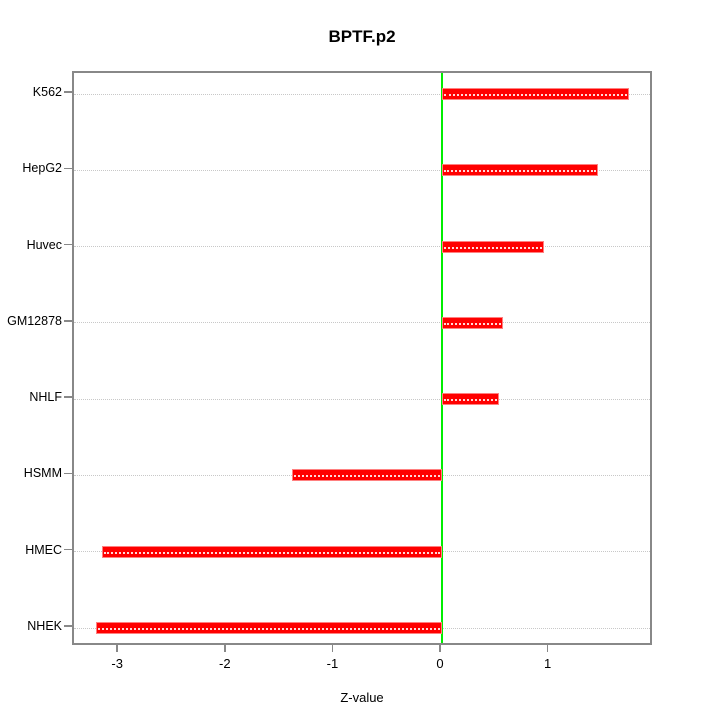 This screenshot has height=720, width=720. What do you see at coordinates (47, 92) in the screenshot?
I see `category-label: K562` at bounding box center [47, 92].